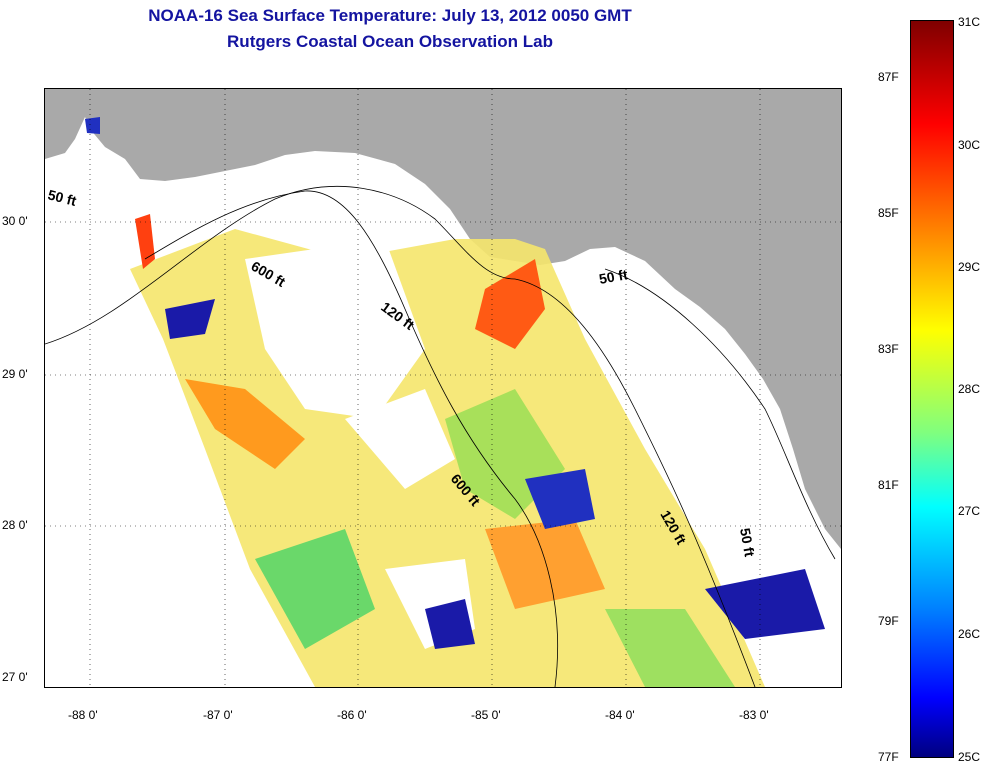 The height and width of the screenshot is (770, 992). I want to click on colorbar-f-85: 85F, so click(888, 213).